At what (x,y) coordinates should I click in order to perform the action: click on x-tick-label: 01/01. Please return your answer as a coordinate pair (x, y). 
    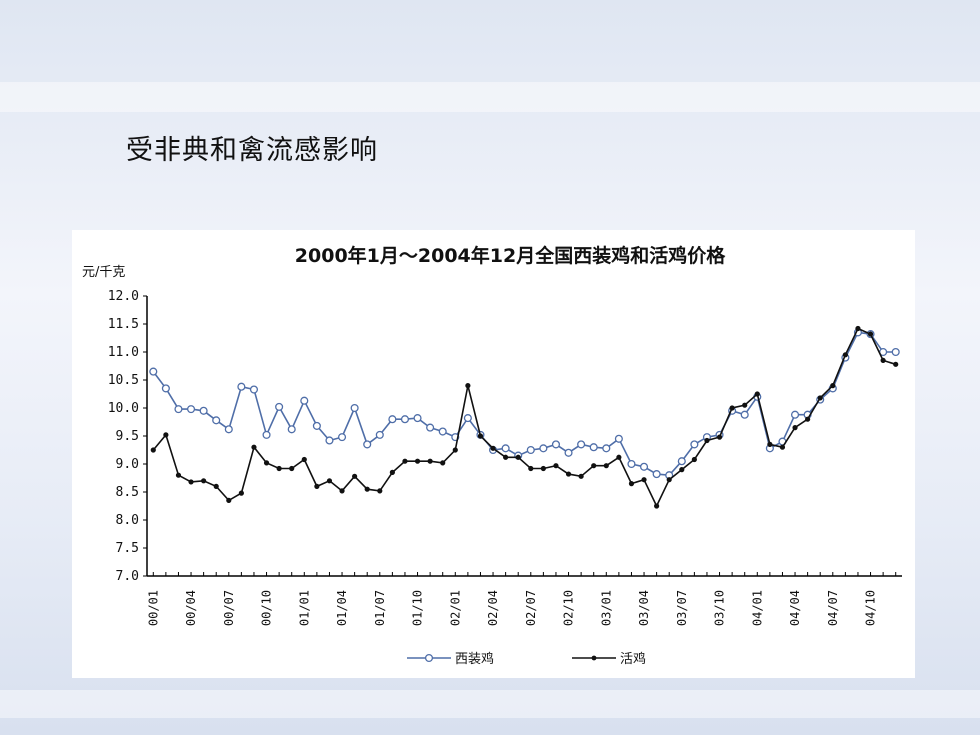
    Looking at the image, I should click on (304, 608).